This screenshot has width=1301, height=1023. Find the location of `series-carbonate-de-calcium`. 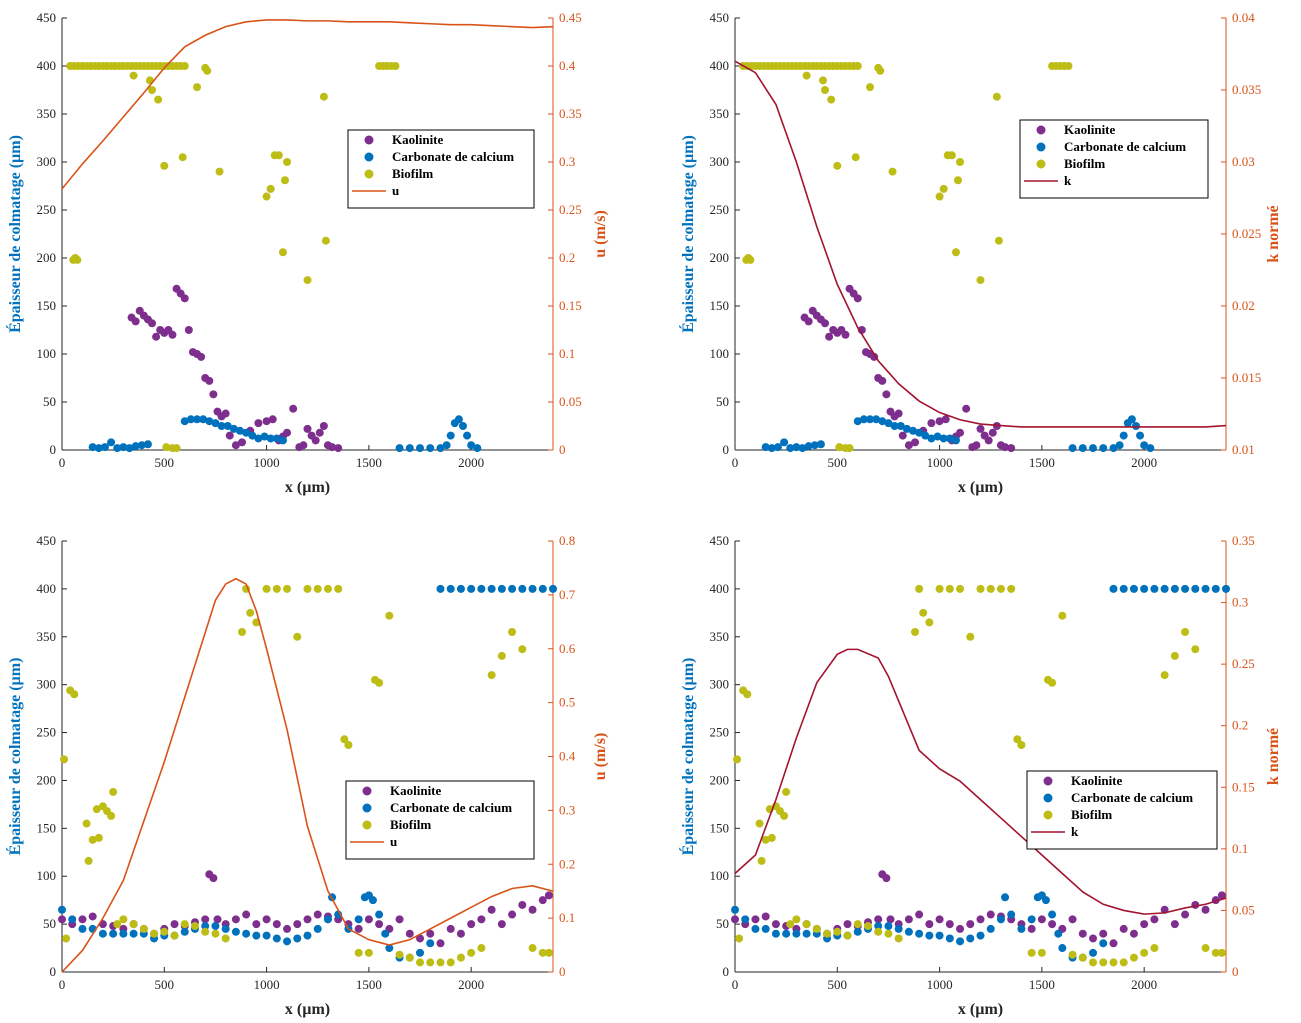

series-carbonate-de-calcium is located at coordinates (285, 434).